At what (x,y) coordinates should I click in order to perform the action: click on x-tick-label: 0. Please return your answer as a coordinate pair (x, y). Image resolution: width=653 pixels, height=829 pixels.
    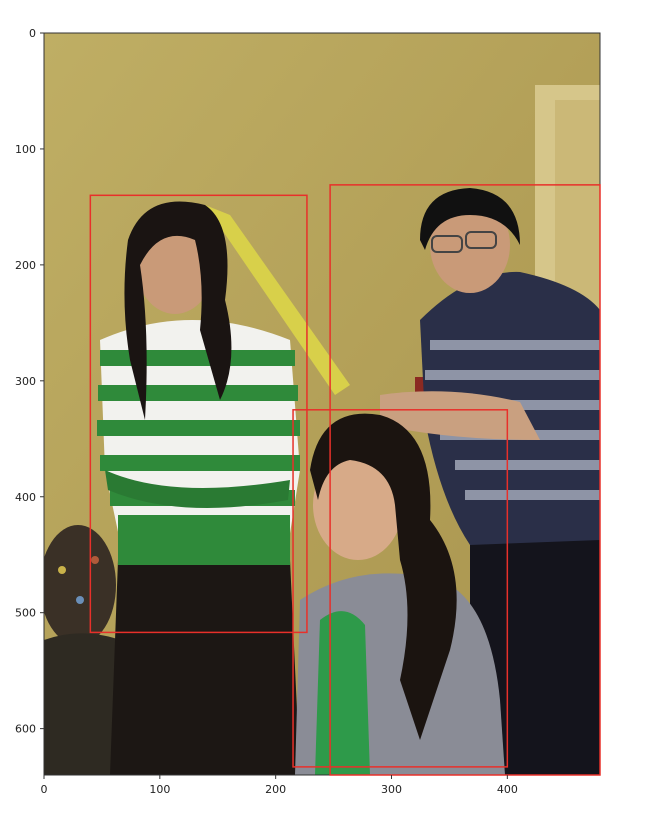
    Looking at the image, I should click on (44, 789).